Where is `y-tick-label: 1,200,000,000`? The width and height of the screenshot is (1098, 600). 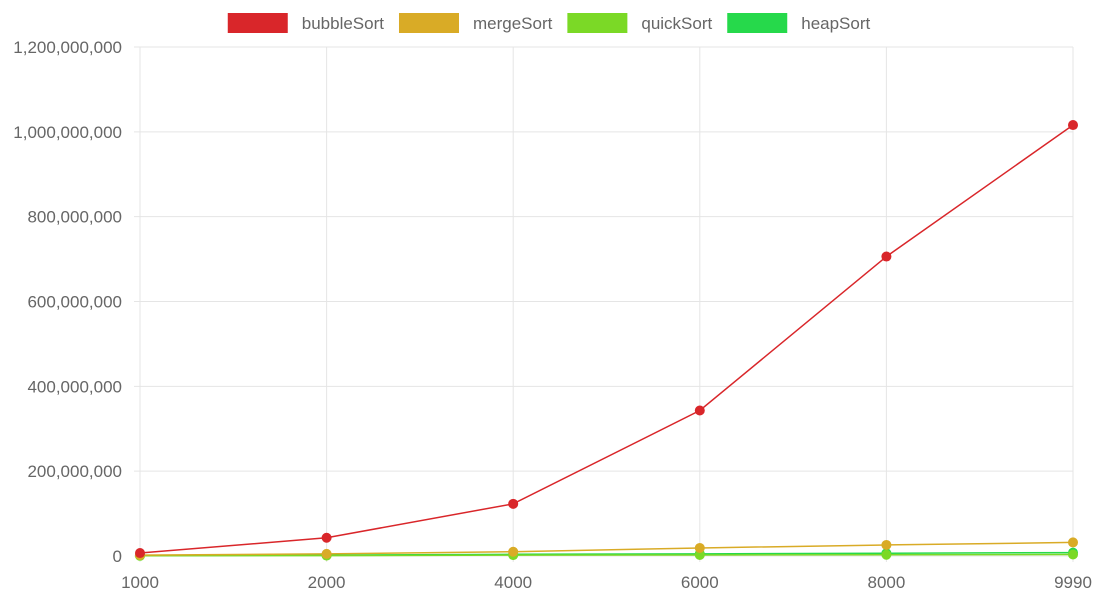 y-tick-label: 1,200,000,000 is located at coordinates (67, 47).